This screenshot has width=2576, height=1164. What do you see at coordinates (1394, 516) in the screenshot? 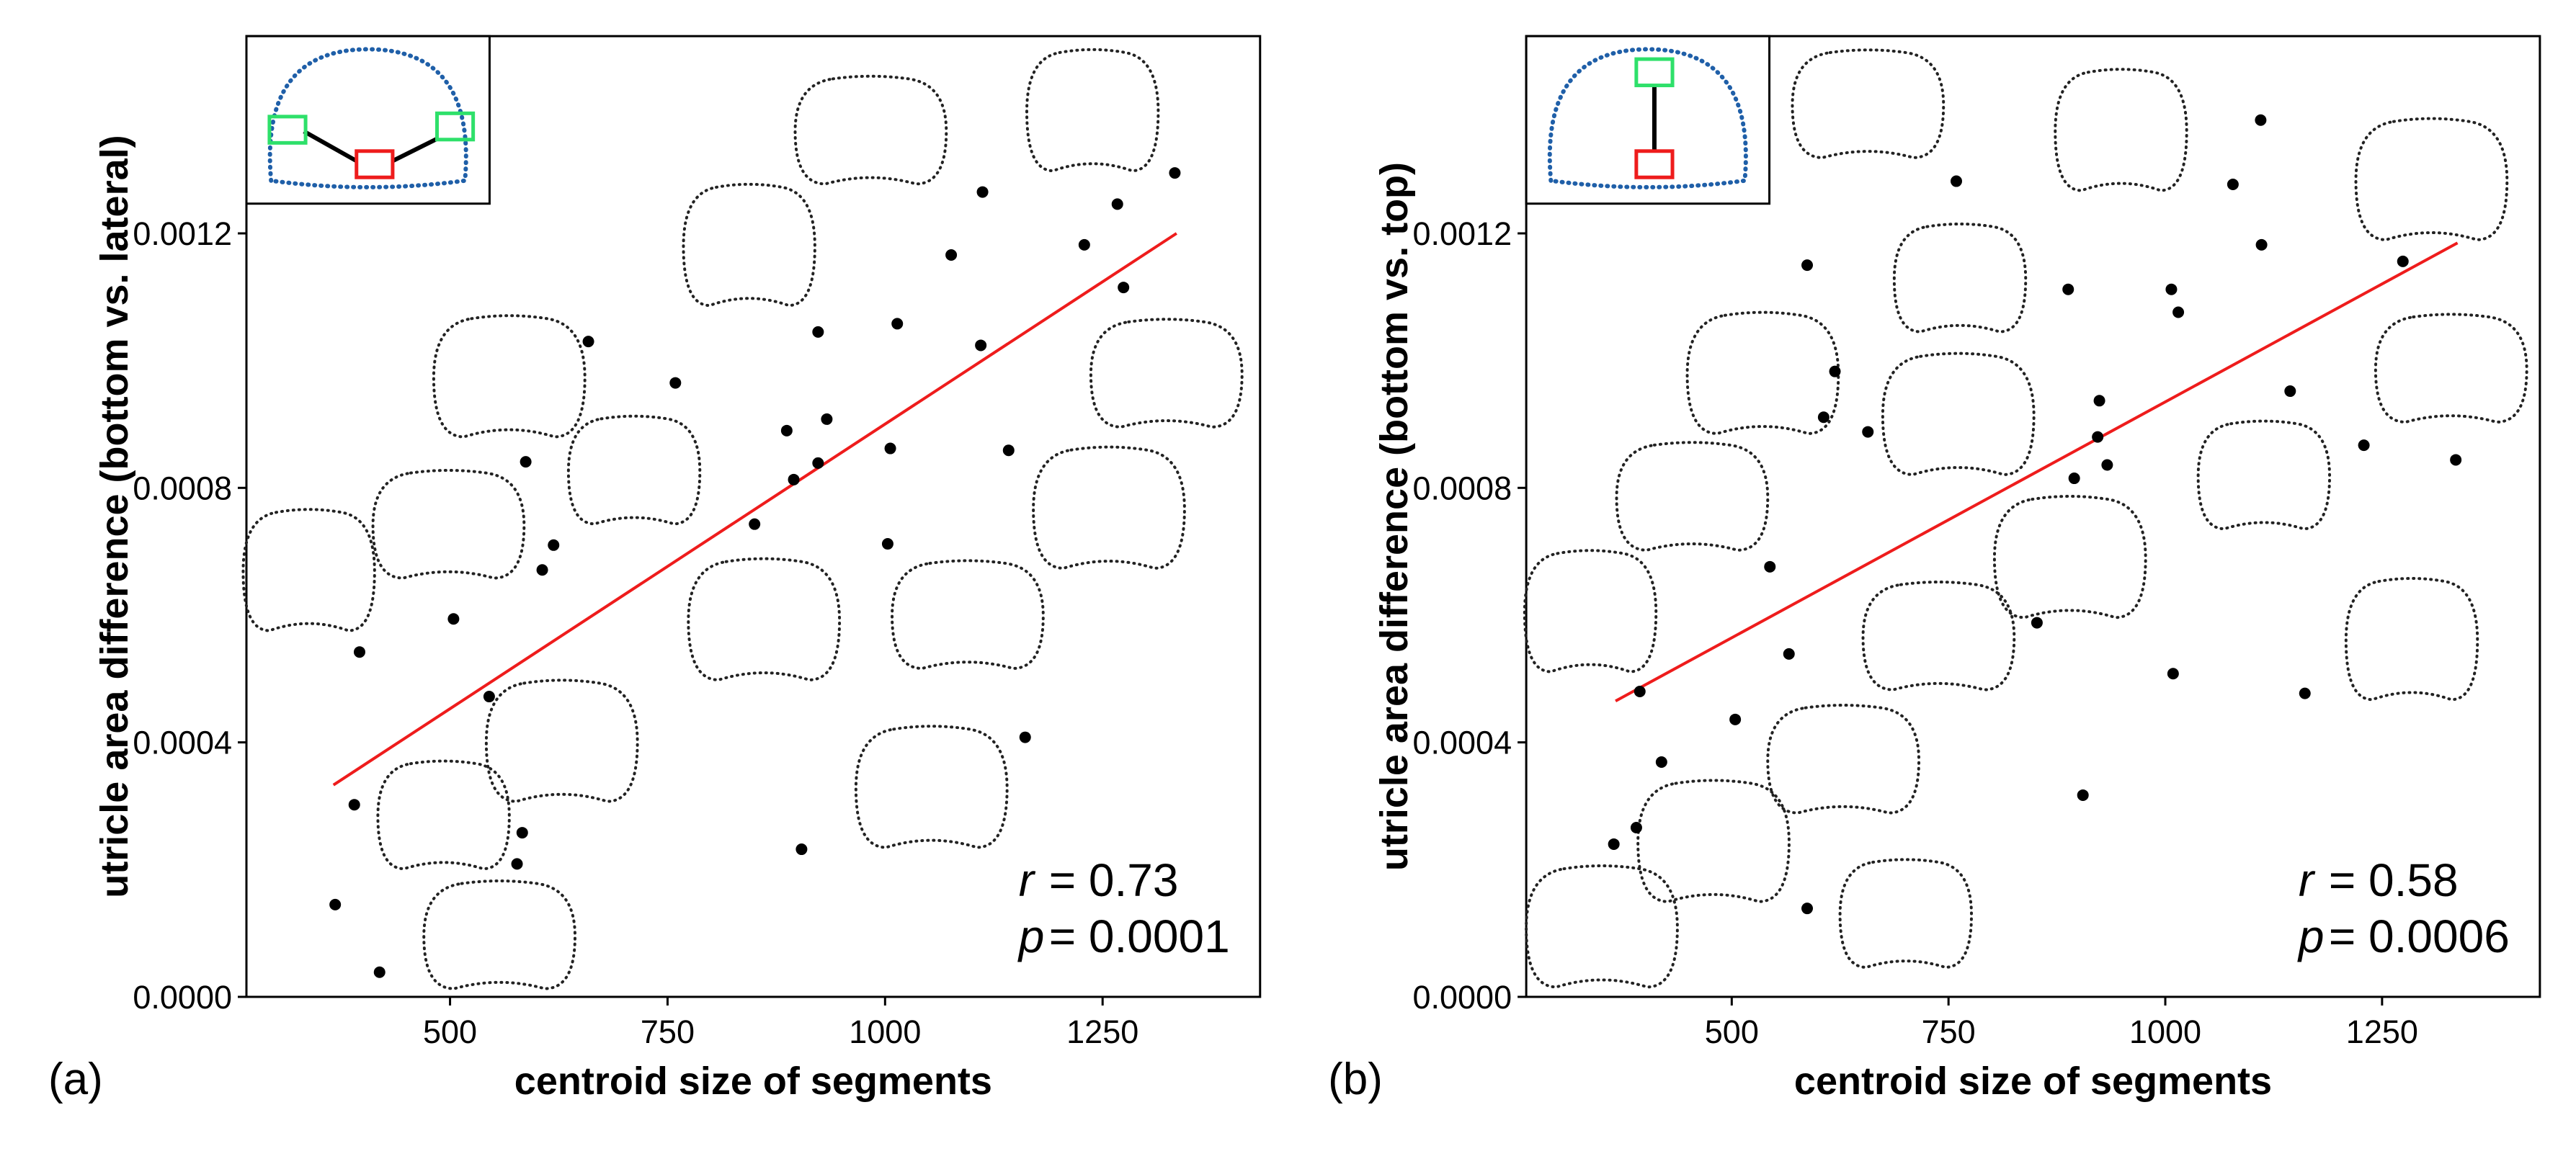
I see `y-axis-label: utricle area difference (bottom vs. top)` at bounding box center [1394, 516].